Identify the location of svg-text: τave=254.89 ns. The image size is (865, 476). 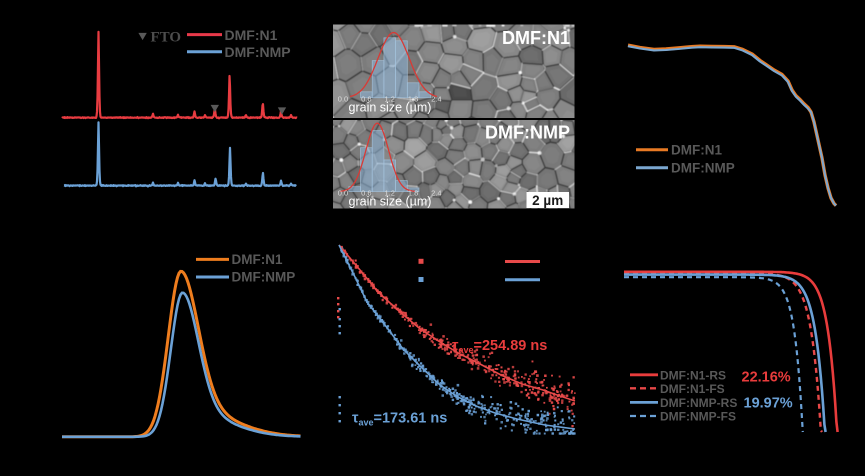
(499, 346).